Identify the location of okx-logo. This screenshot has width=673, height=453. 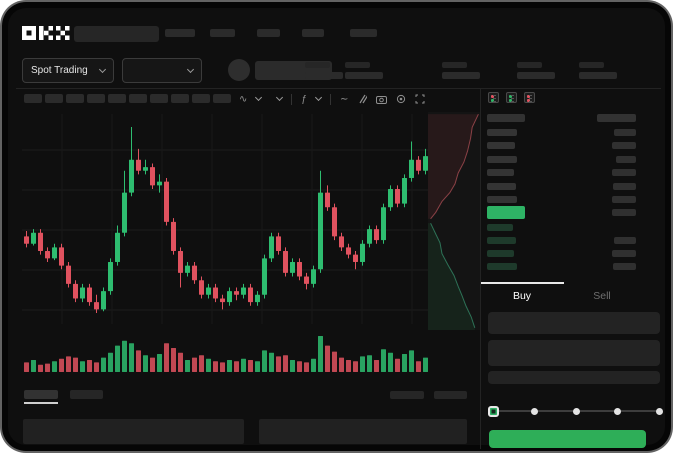
(46, 36).